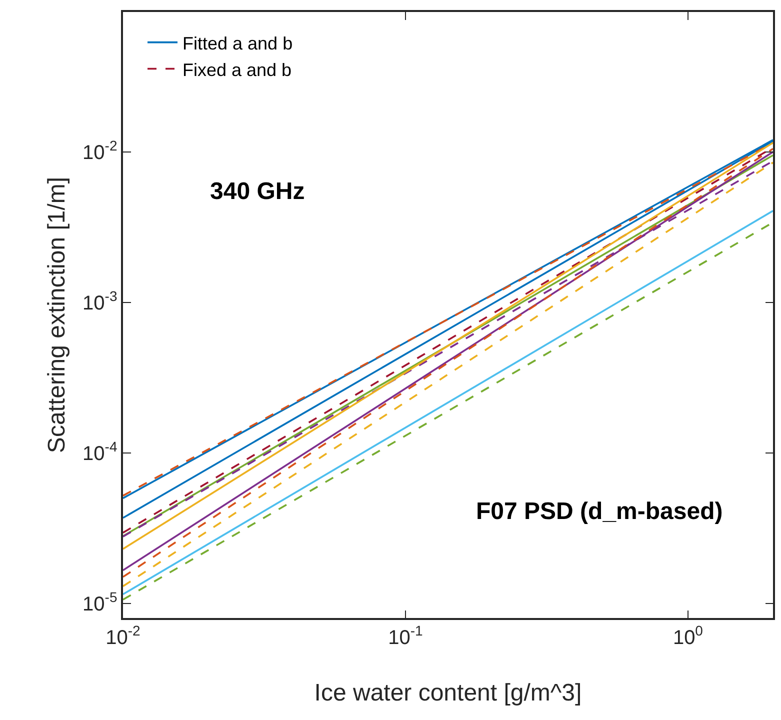  What do you see at coordinates (406, 635) in the screenshot?
I see `x-tick-label: 10$^{-1}$` at bounding box center [406, 635].